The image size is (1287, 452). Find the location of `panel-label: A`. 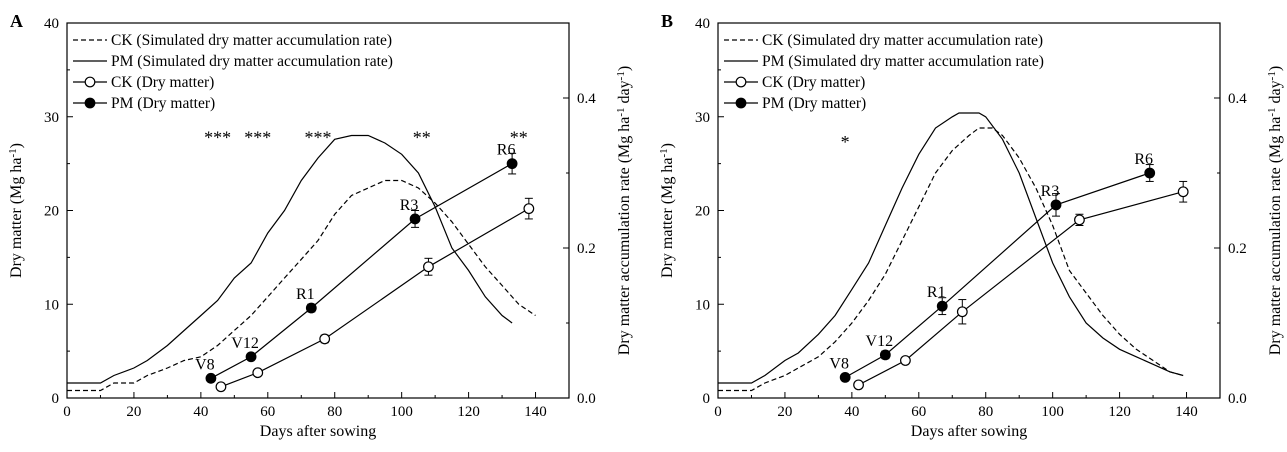

panel-label: A is located at coordinates (16, 21).